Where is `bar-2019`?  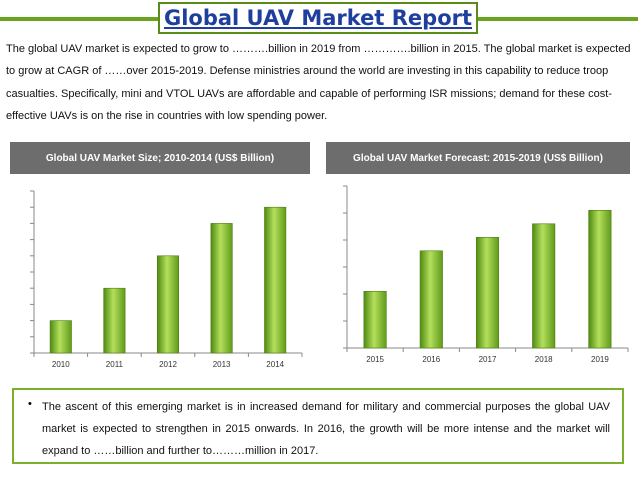 bar-2019 is located at coordinates (600, 279).